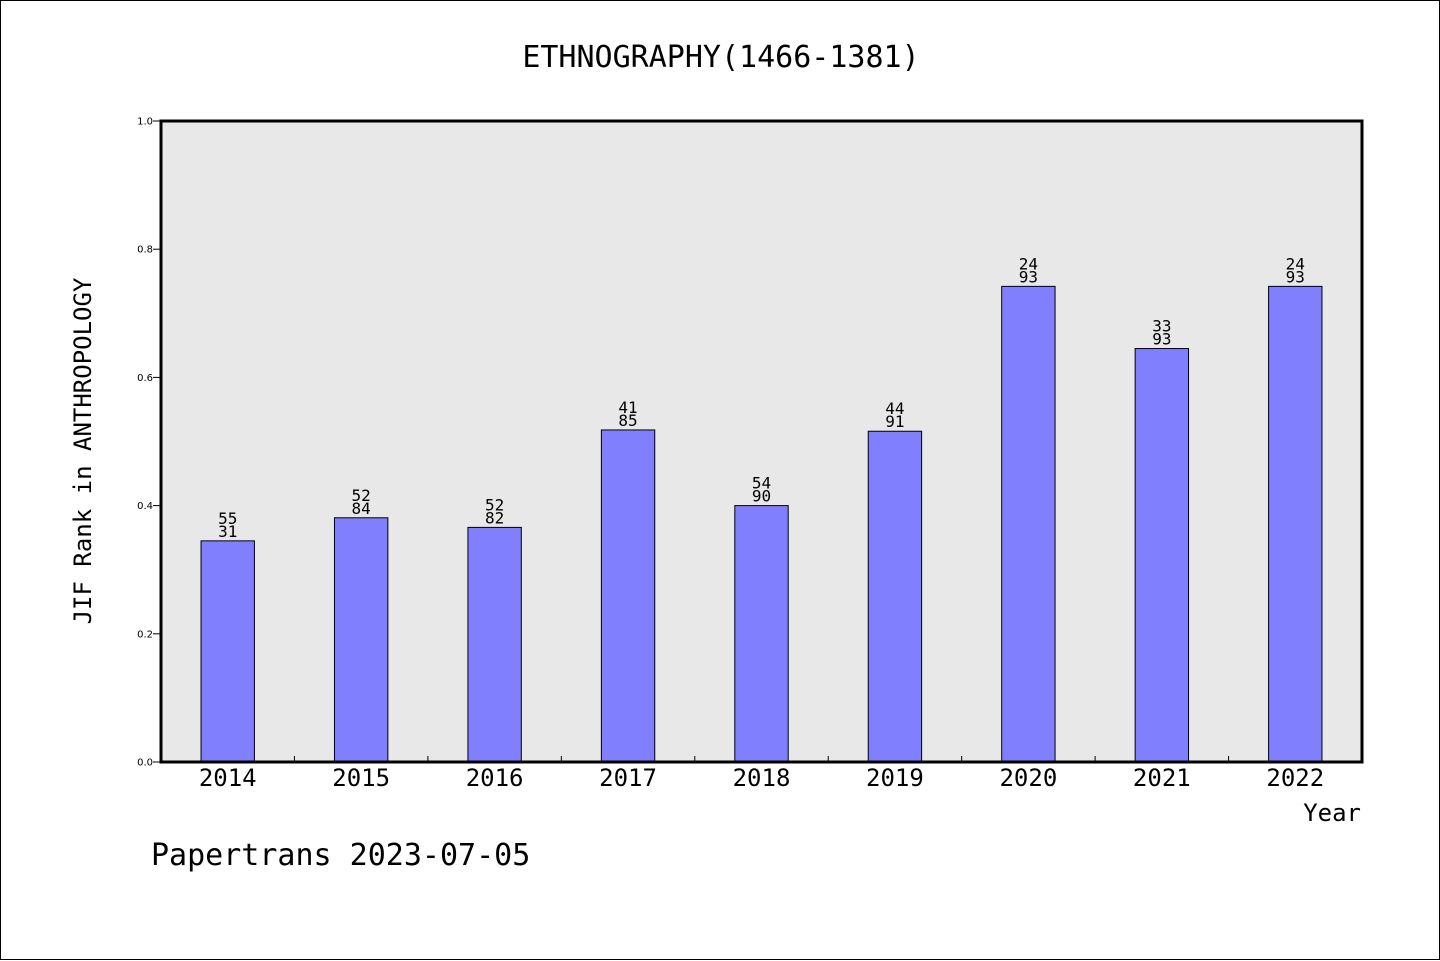 The image size is (1440, 961). I want to click on bar-2019, so click(895, 596).